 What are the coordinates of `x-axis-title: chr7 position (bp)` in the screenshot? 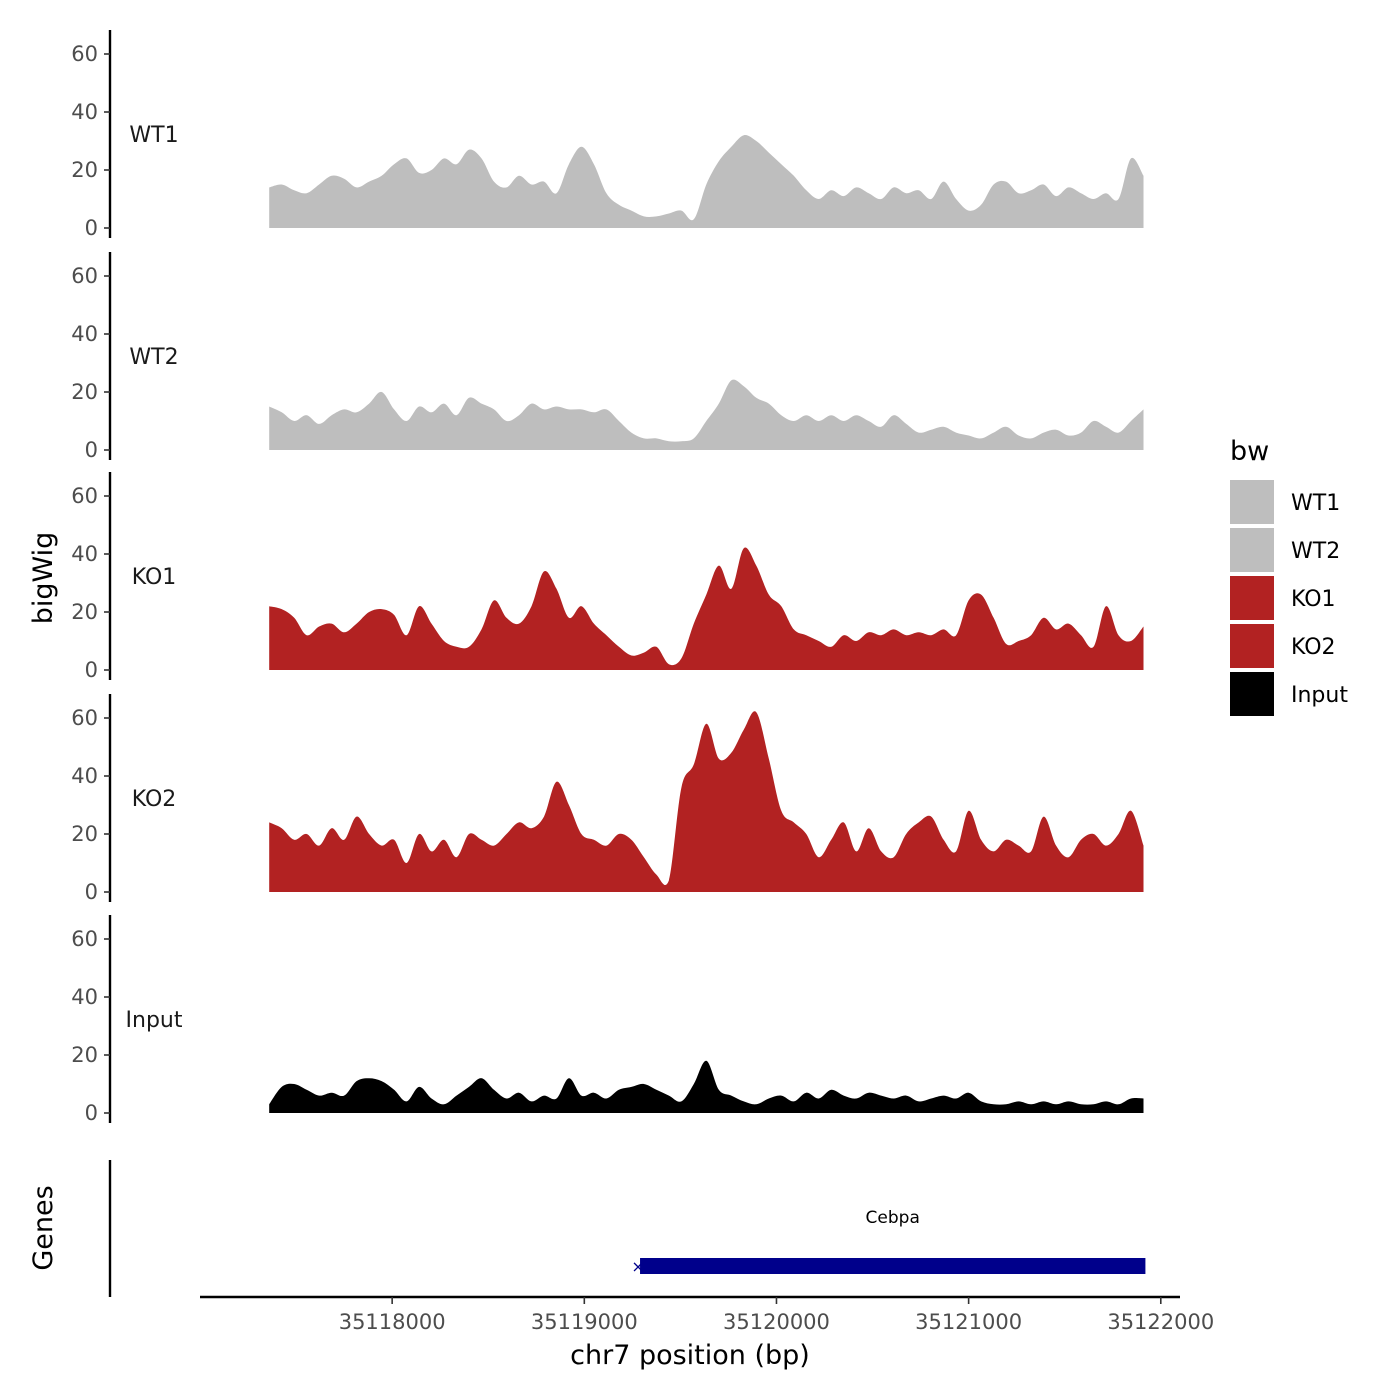 It's located at (690, 1355).